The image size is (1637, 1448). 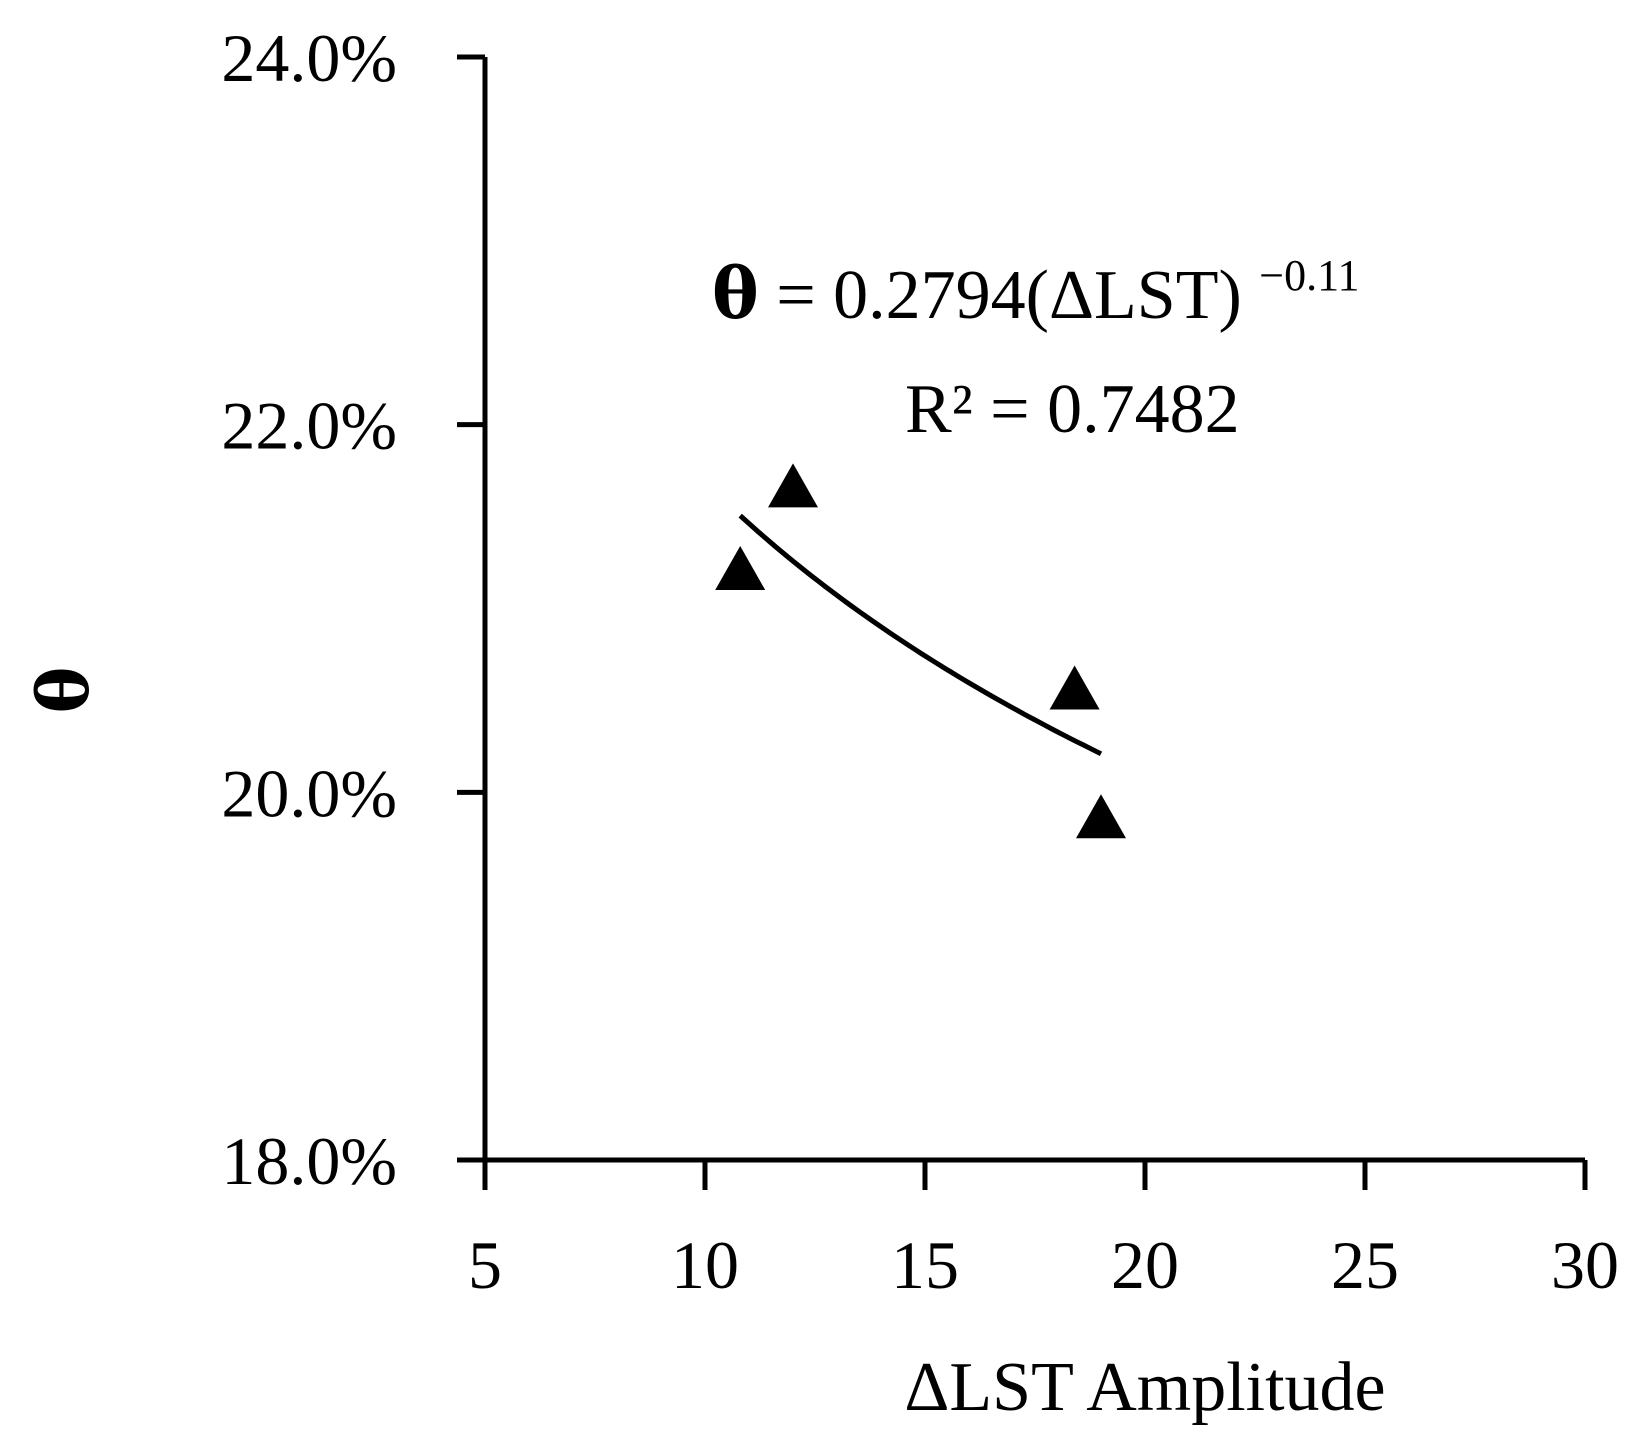 I want to click on x-tick-label: 5, so click(x=485, y=1265).